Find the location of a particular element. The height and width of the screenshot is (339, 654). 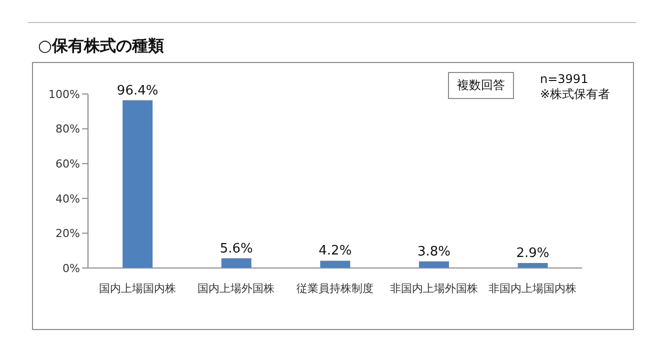

x-tick-label: 従業員持株制度 is located at coordinates (335, 288).